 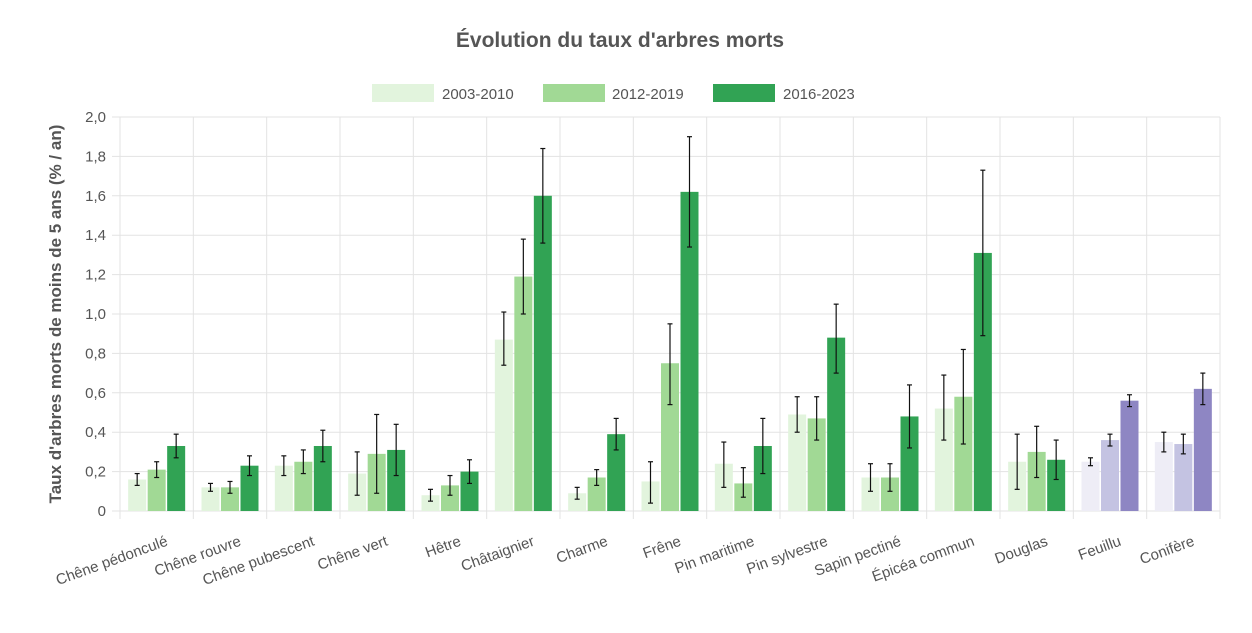 I want to click on y-tick-label: 1,2, so click(x=95, y=275).